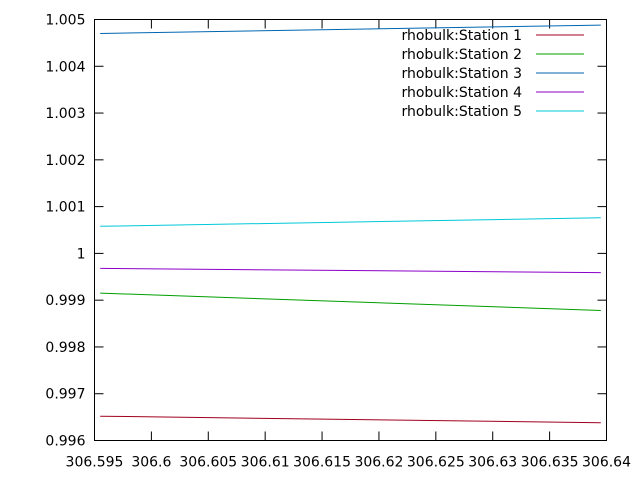 This screenshot has height=480, width=640. What do you see at coordinates (95, 463) in the screenshot?
I see `x-tick-label: 306.595` at bounding box center [95, 463].